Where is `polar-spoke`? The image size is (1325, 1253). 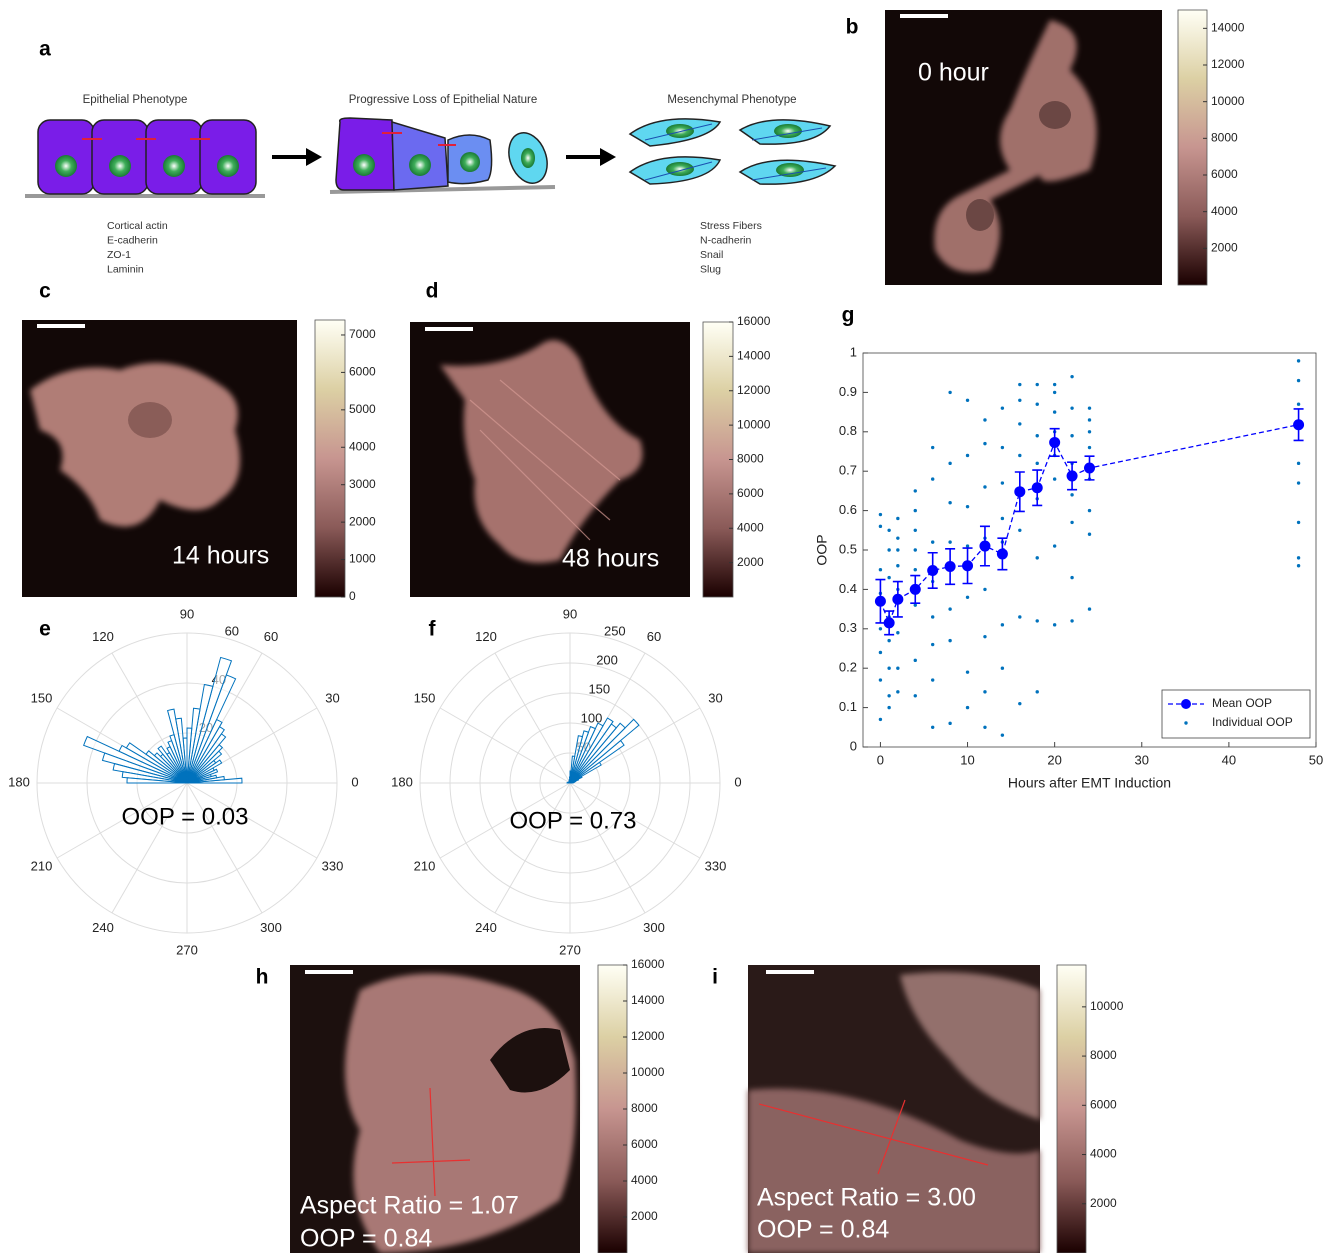 polar-spoke is located at coordinates (505, 745).